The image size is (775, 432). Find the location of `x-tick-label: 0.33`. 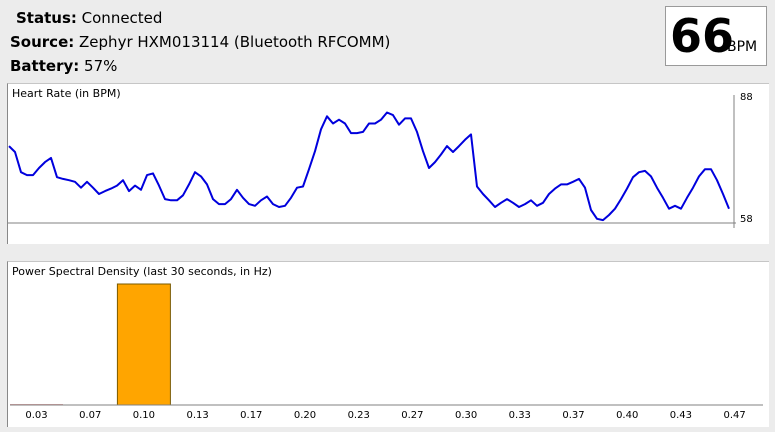

x-tick-label: 0.33 is located at coordinates (520, 415).